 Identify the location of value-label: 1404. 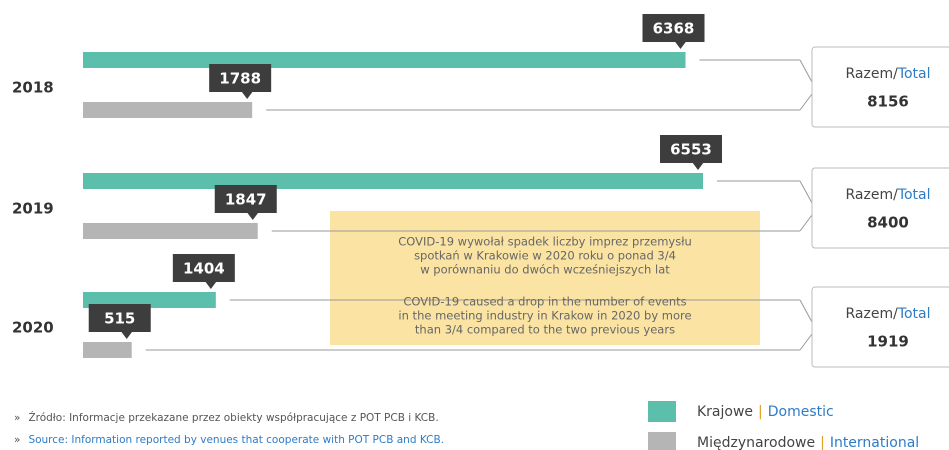
(204, 269).